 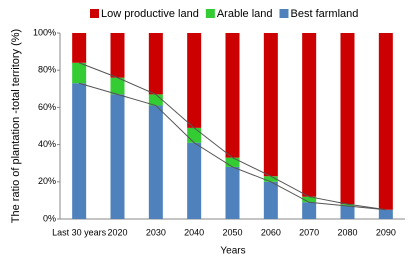 I want to click on x-tick-label: 2030, so click(x=156, y=232).